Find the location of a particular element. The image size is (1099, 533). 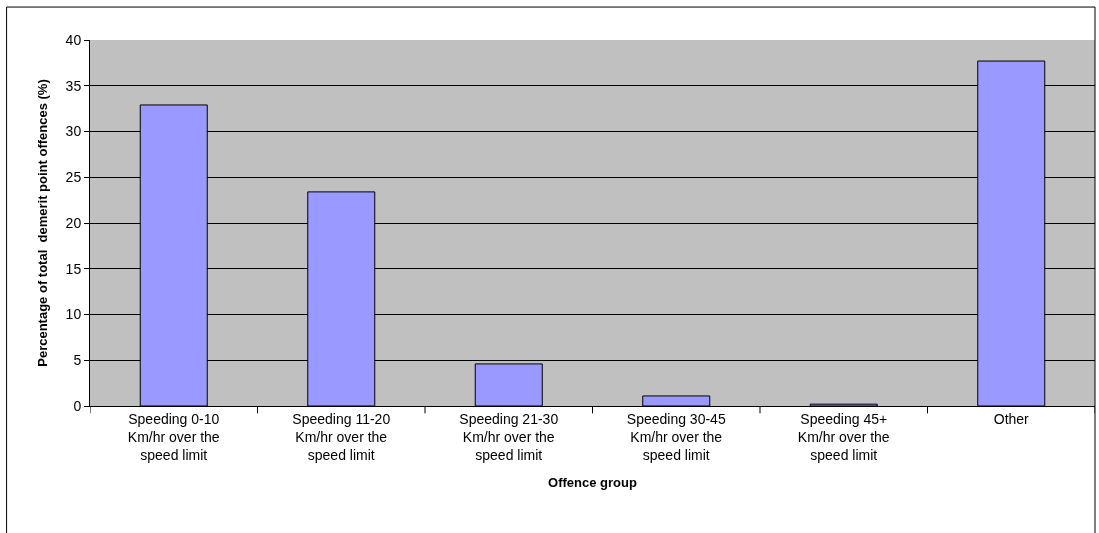

x-tick-label: Speeding 0-10 Km/hr over the speed limit is located at coordinates (173, 437).